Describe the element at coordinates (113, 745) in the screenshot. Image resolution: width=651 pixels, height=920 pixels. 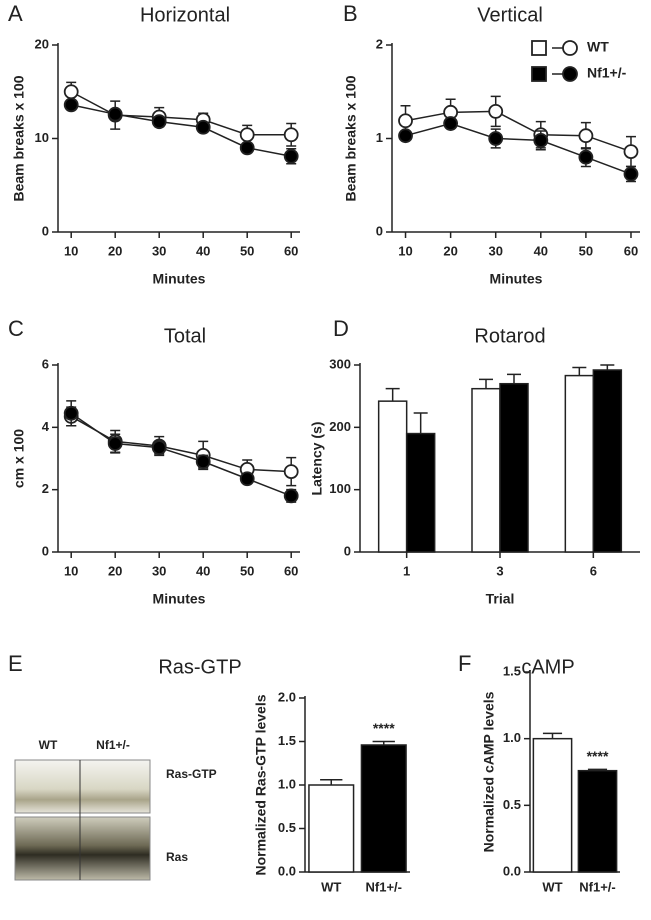
I see `blot-lane-label: Nf1+/-` at that location.